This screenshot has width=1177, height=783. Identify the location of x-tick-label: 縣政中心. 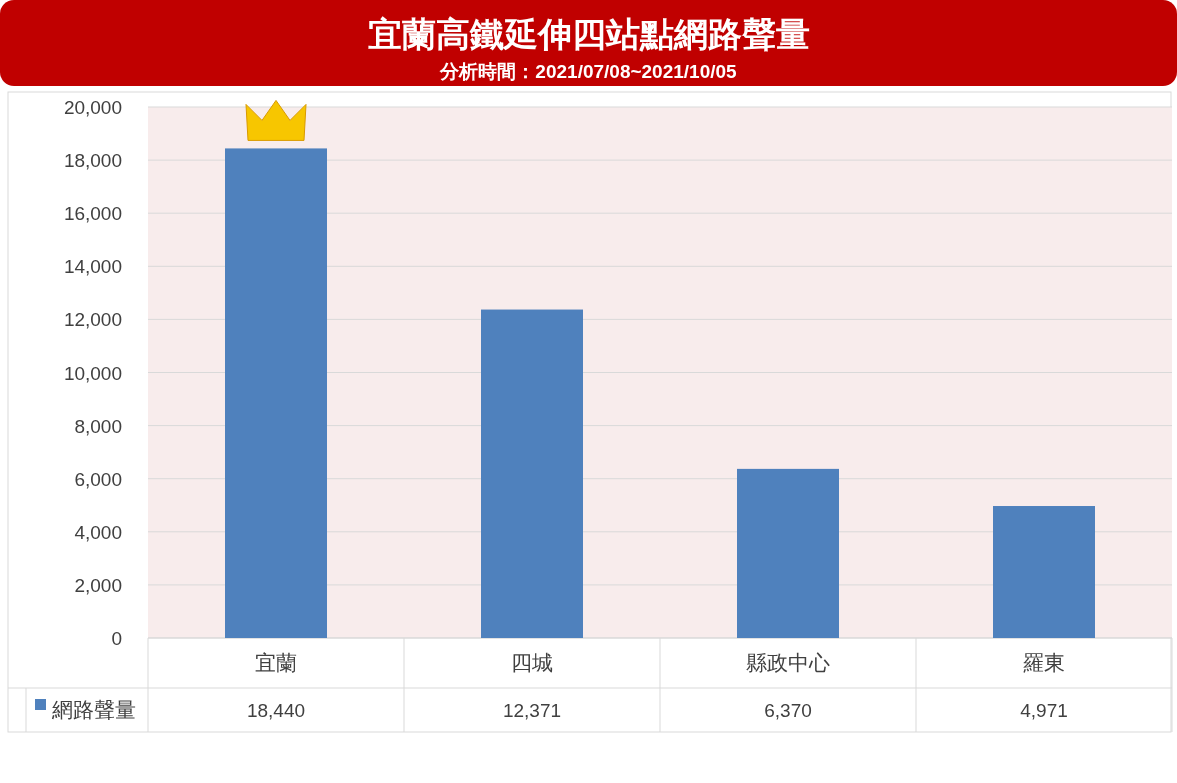
(788, 662).